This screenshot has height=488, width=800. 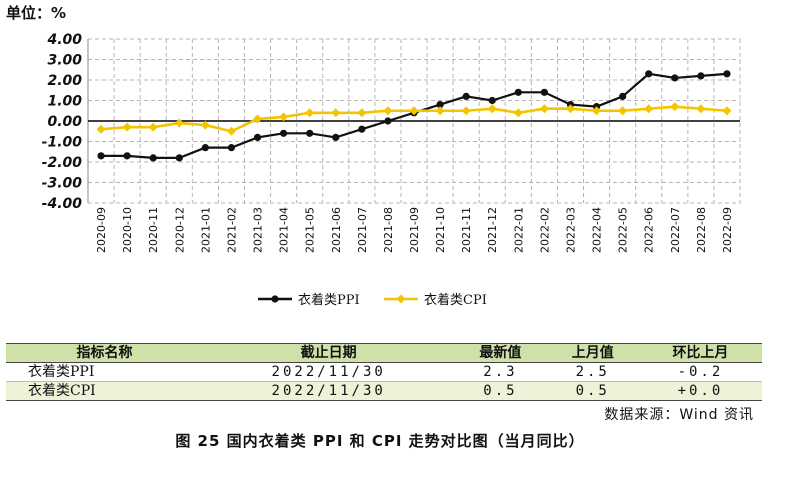 I want to click on x-tick-label: 2022-03, so click(x=570, y=230).